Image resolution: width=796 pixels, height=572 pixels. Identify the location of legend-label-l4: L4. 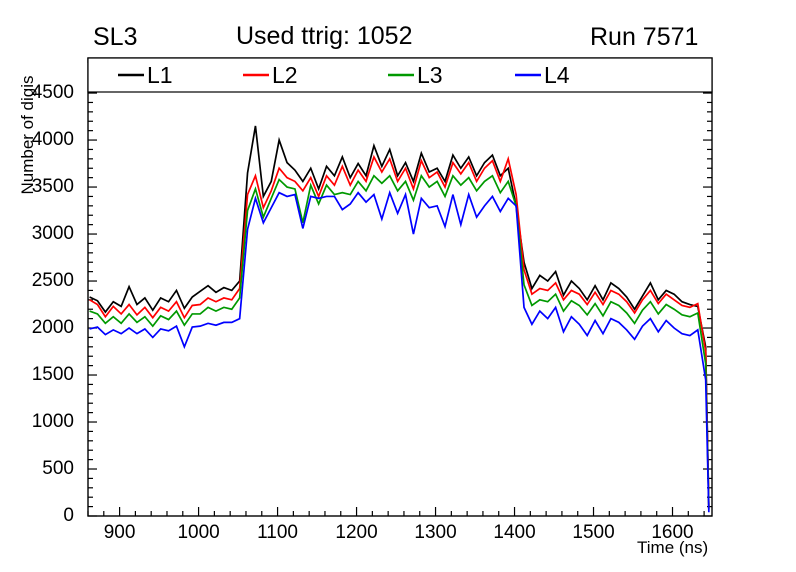
(557, 75).